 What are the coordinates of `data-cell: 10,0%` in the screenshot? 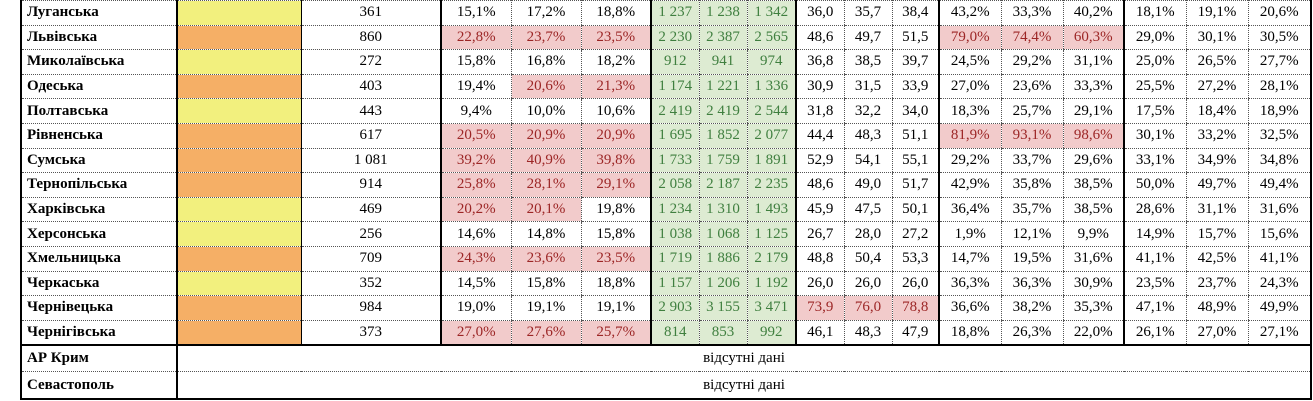 It's located at (545, 111).